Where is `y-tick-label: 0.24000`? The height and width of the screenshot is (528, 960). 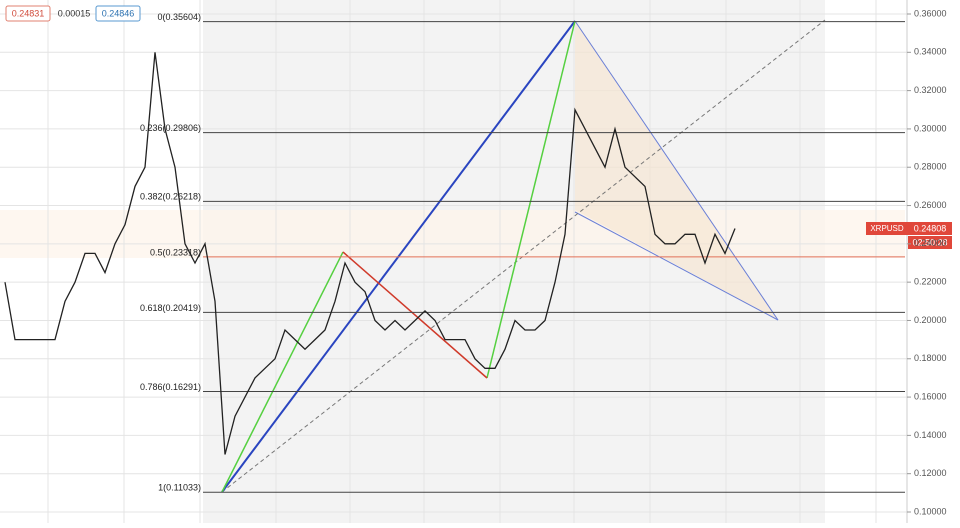
y-tick-label: 0.24000 is located at coordinates (930, 243).